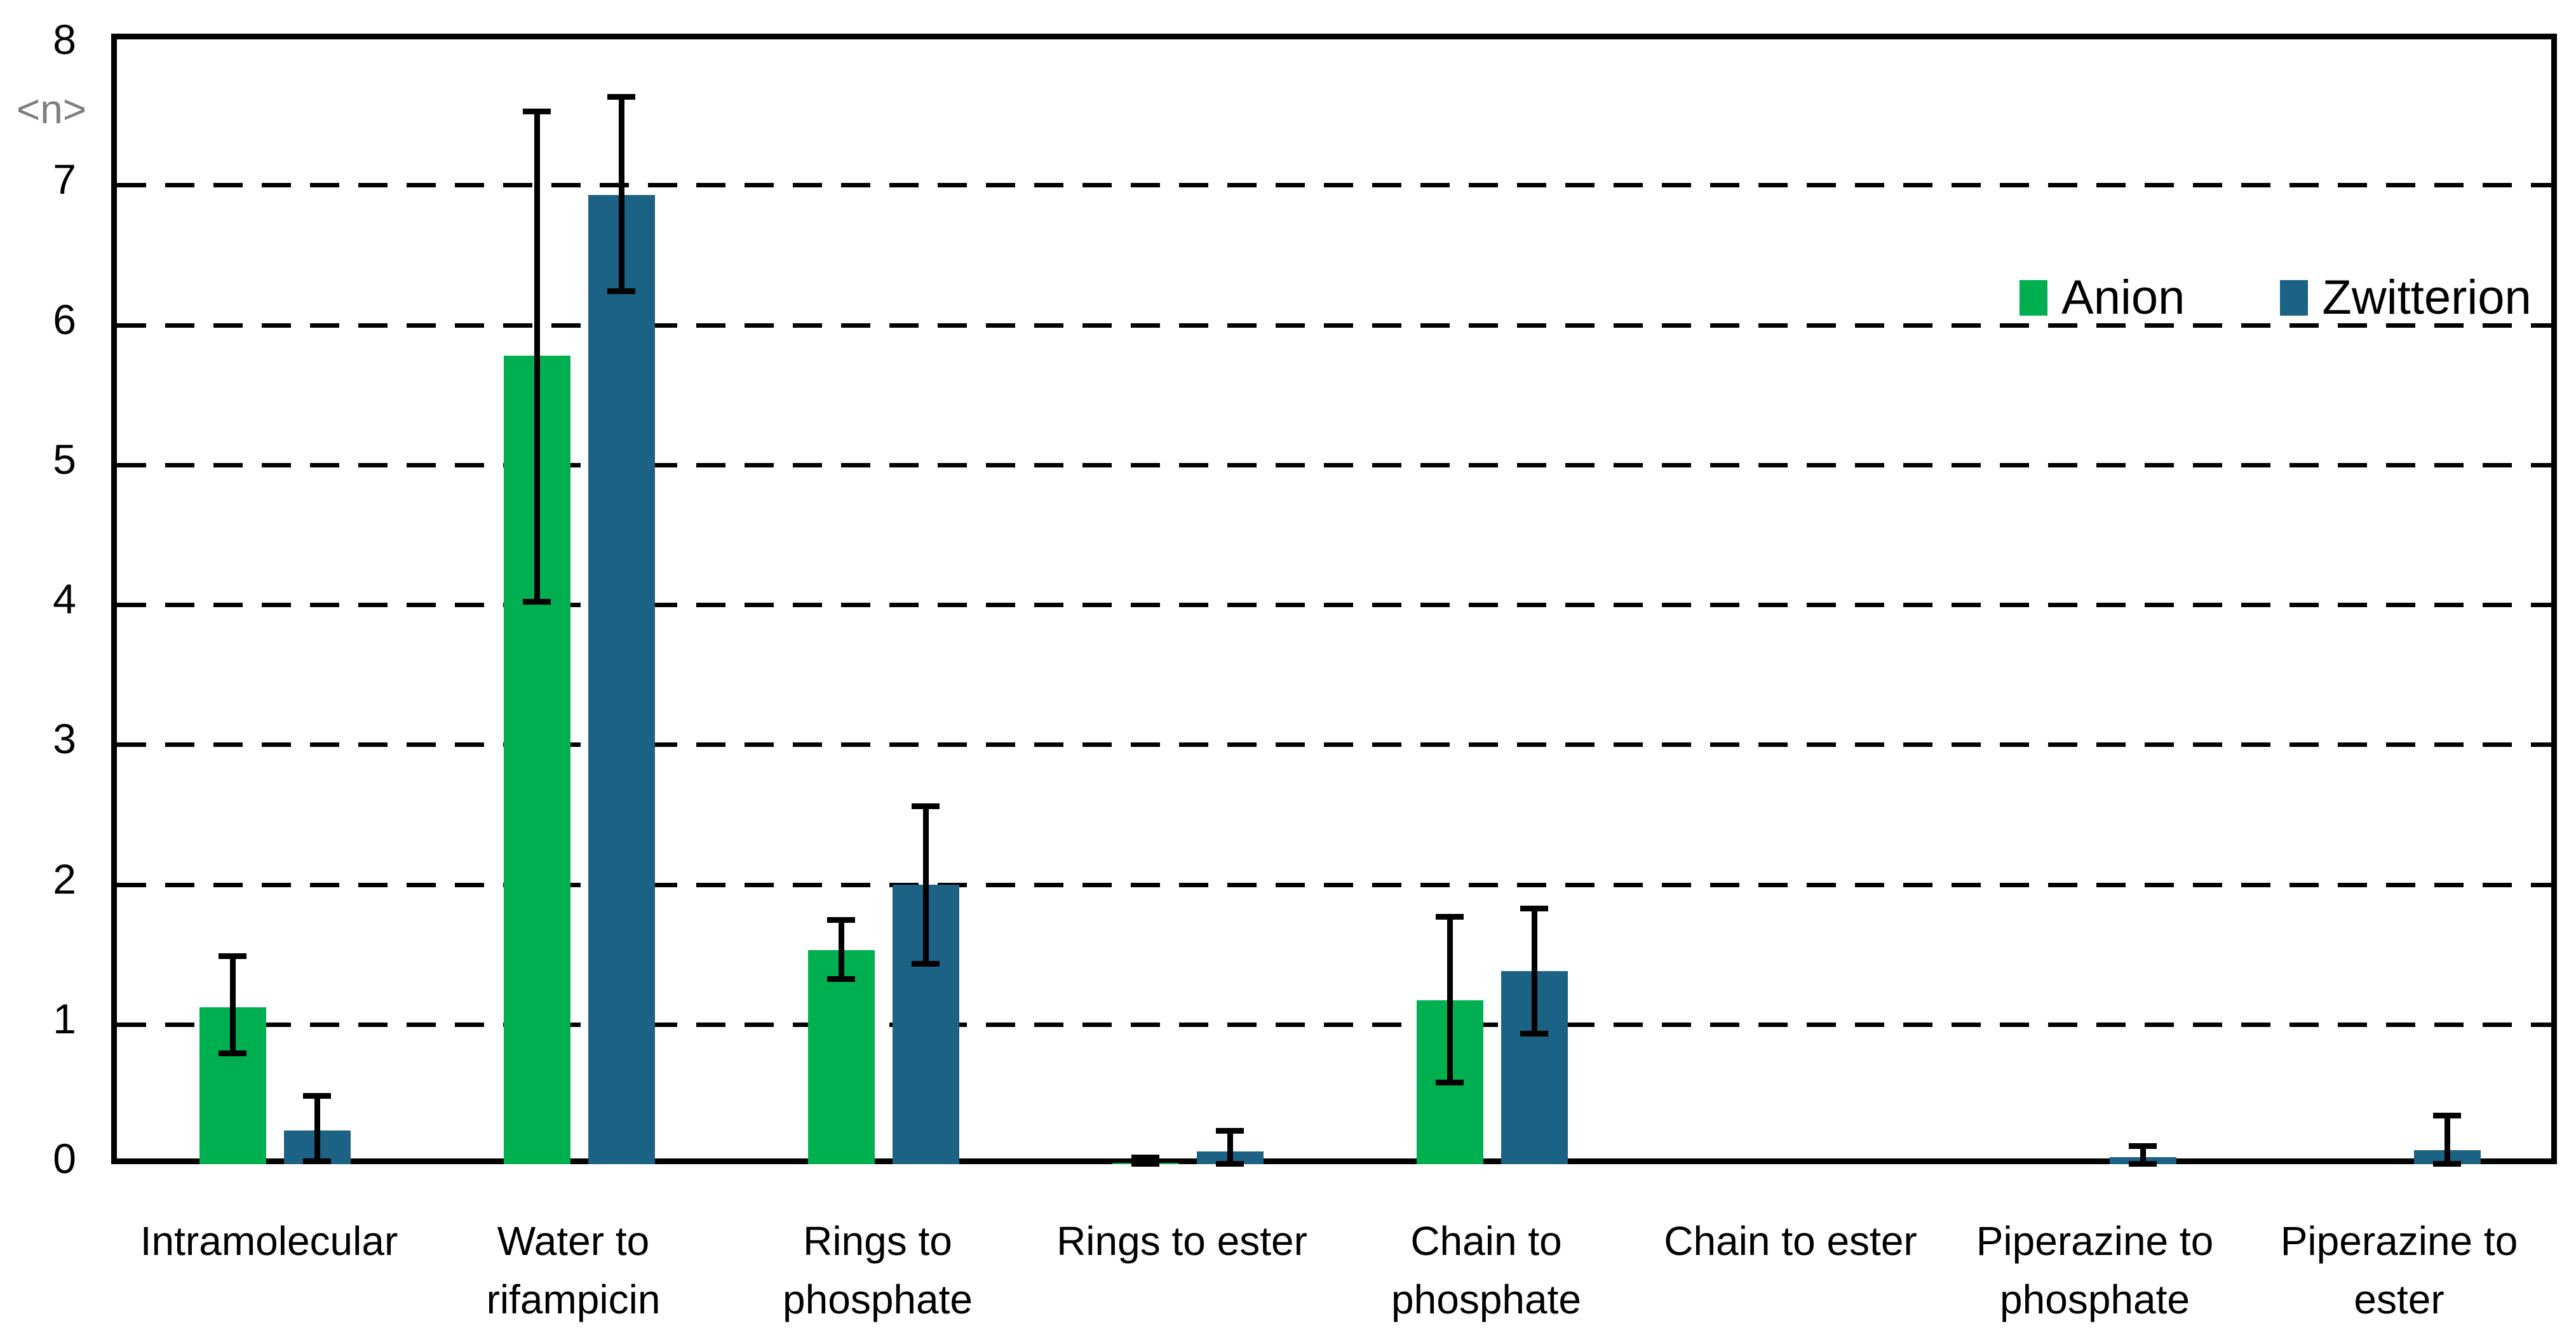 This screenshot has width=2576, height=1335. What do you see at coordinates (878, 1270) in the screenshot?
I see `category-label-3: Rings to phosphate` at bounding box center [878, 1270].